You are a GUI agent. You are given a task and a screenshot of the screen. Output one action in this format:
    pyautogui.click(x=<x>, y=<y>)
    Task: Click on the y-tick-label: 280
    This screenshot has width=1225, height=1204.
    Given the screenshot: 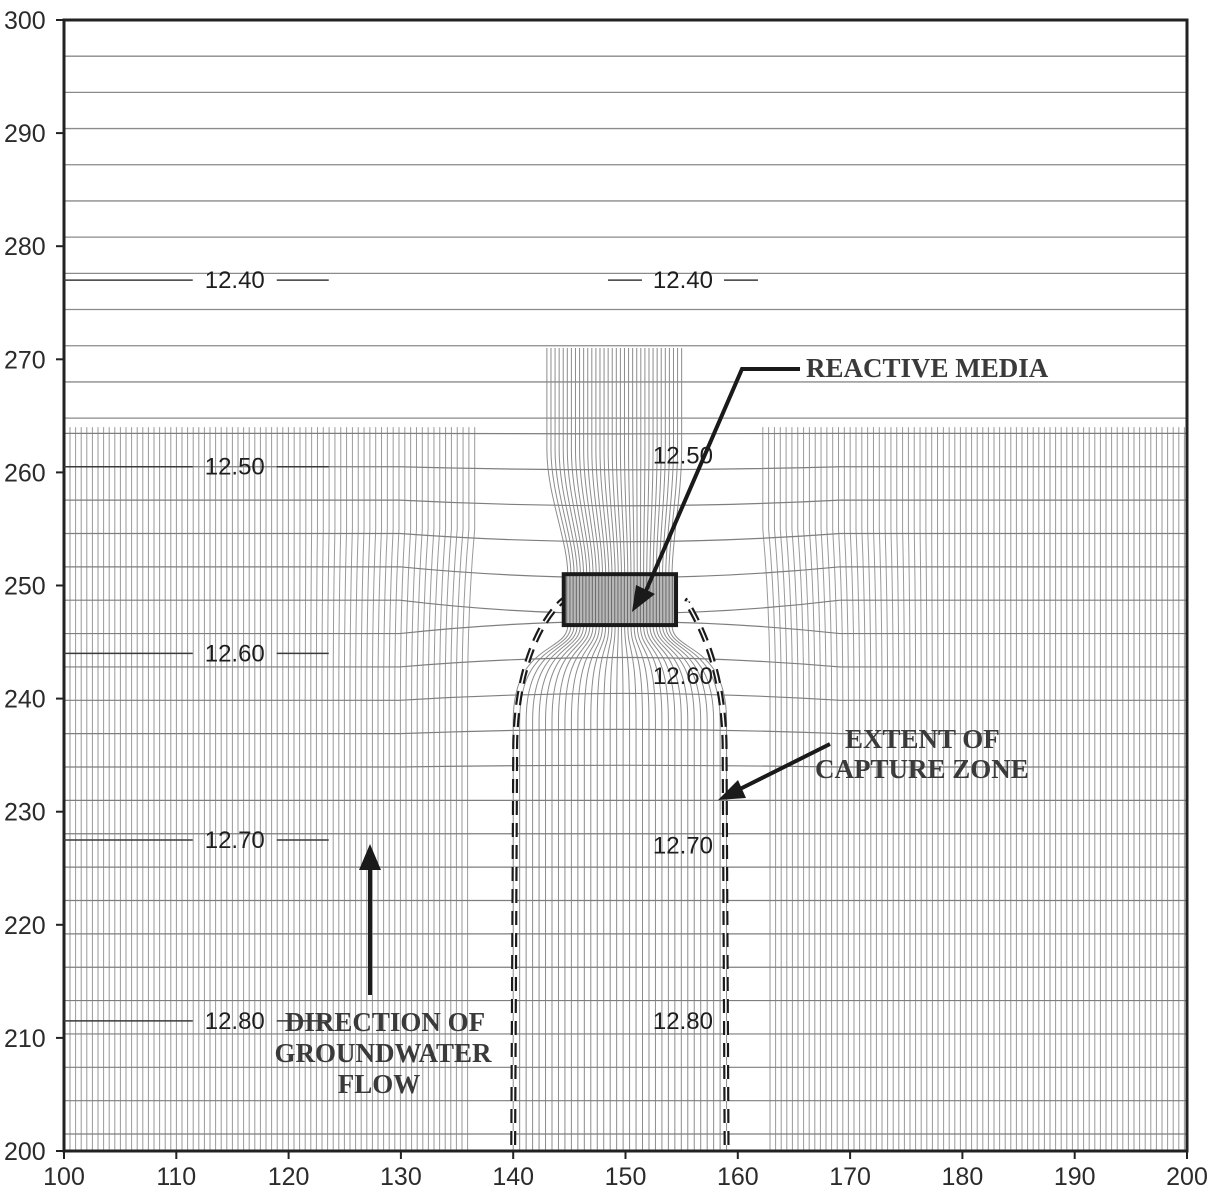 What is the action you would take?
    pyautogui.click(x=25, y=247)
    